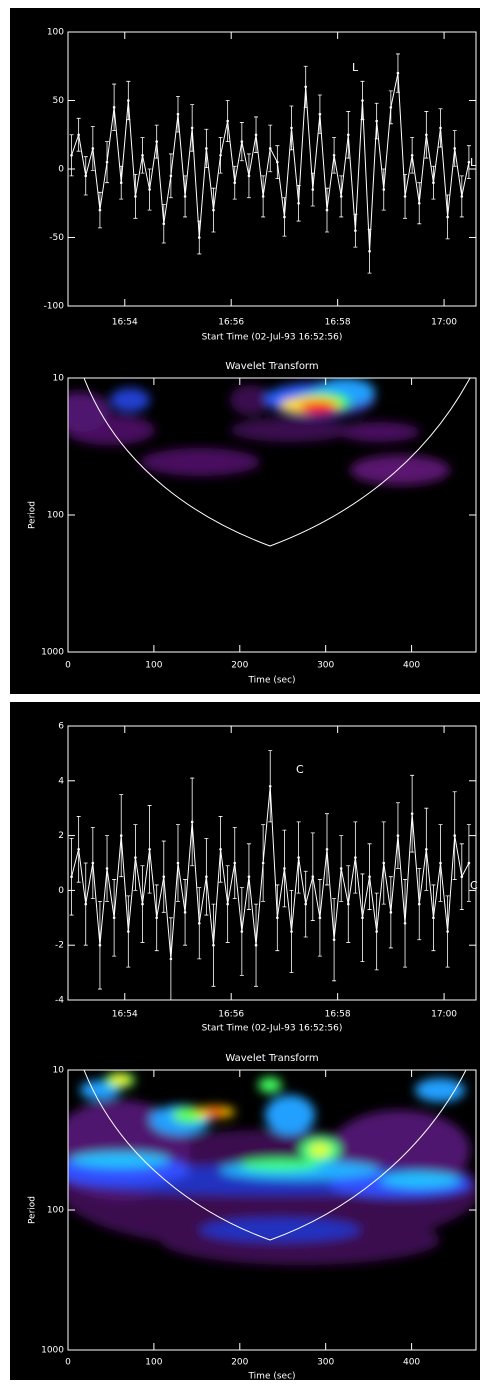 This screenshot has width=483, height=1386. What do you see at coordinates (61, 781) in the screenshot?
I see `y-tick-label: 4` at bounding box center [61, 781].